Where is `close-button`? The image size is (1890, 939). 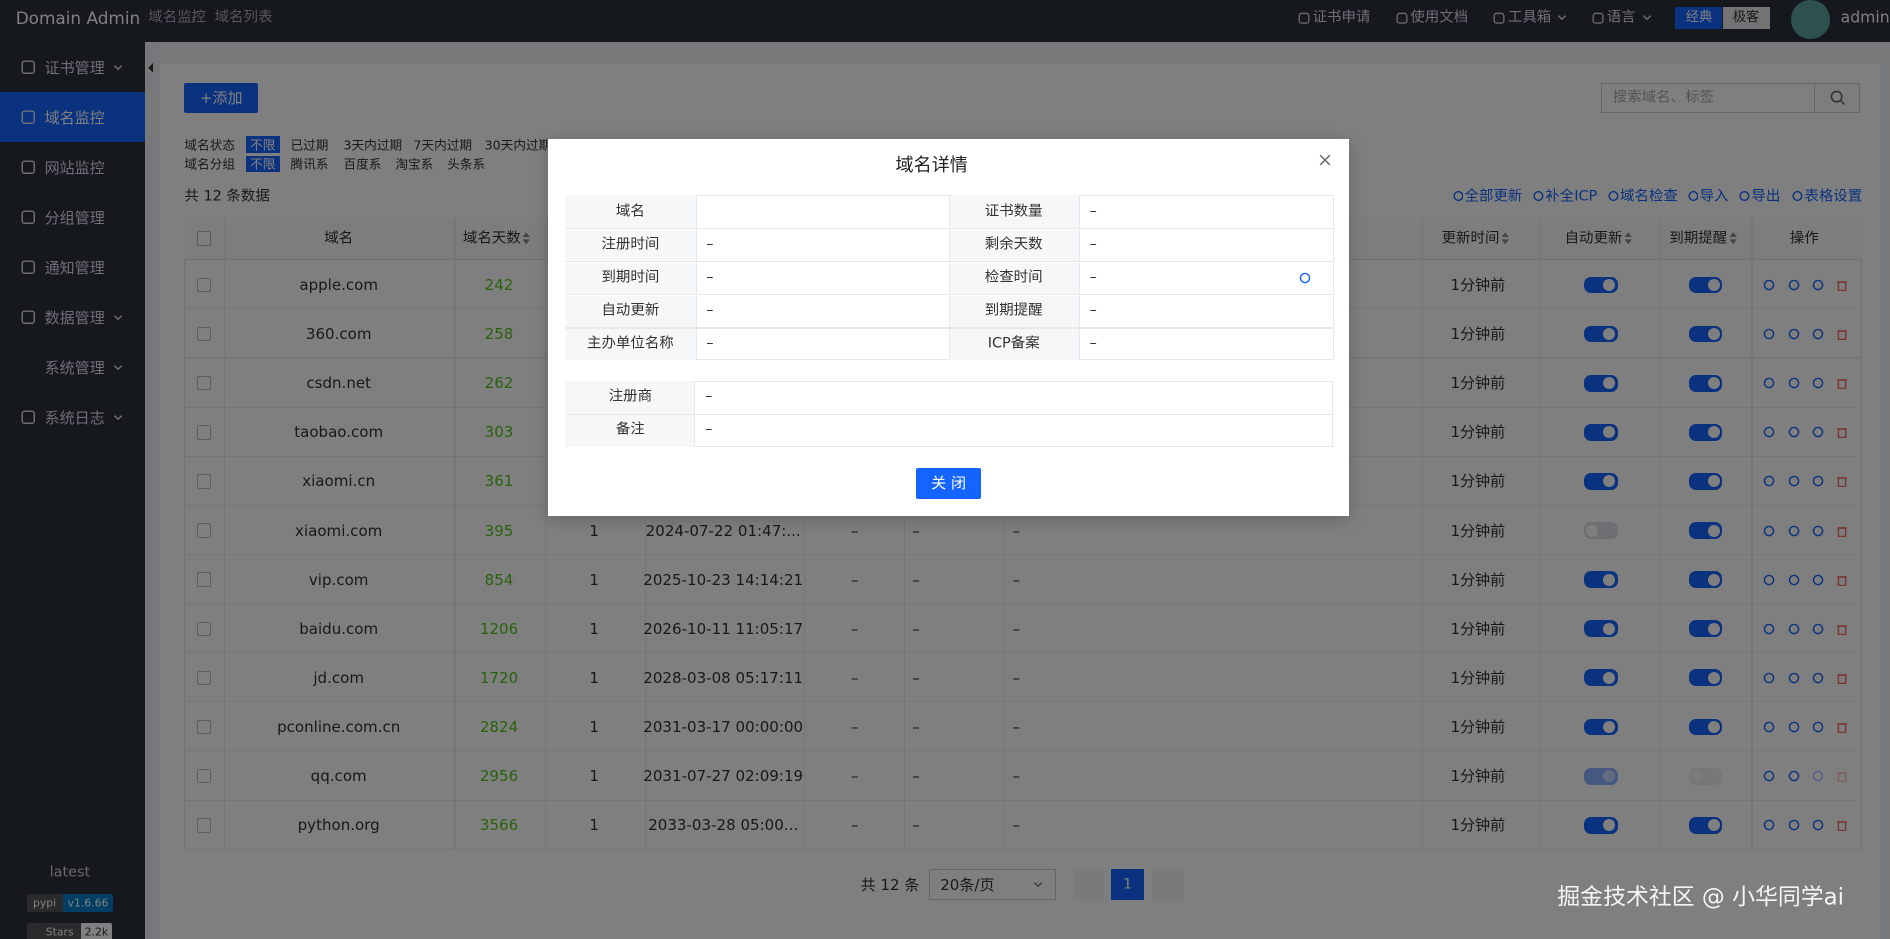 close-button is located at coordinates (949, 483).